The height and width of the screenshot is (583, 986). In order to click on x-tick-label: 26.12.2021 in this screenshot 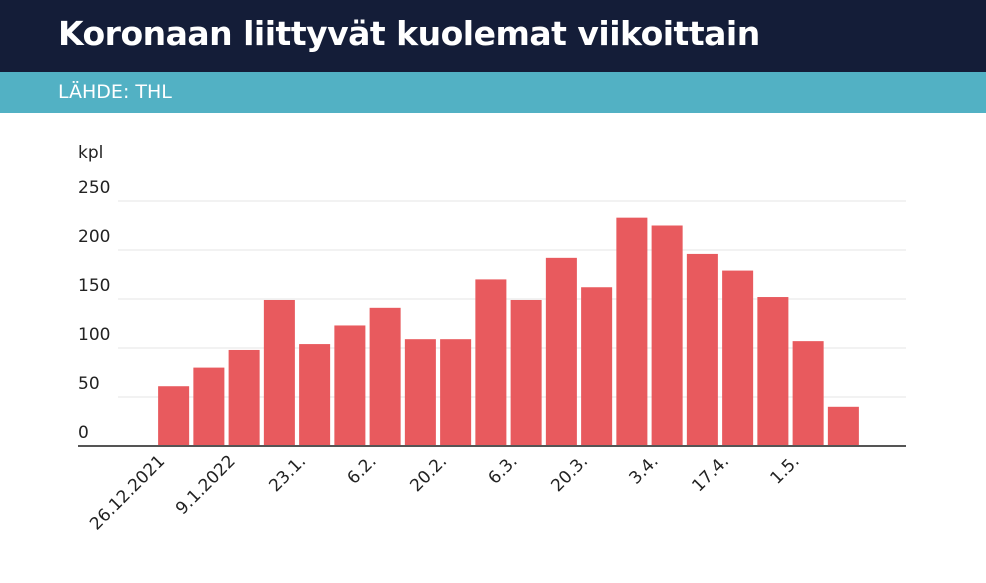, I will do `click(127, 492)`.